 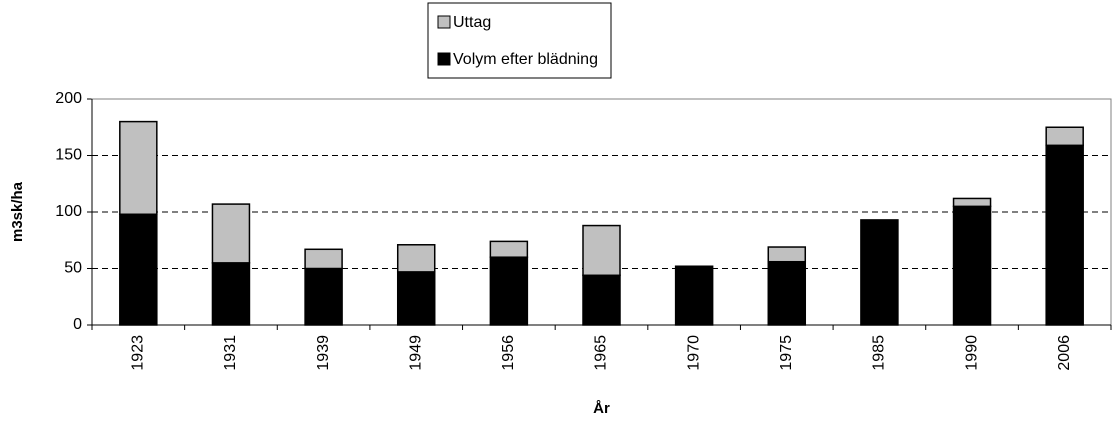 What do you see at coordinates (472, 22) in the screenshot?
I see `legend-label: Uttag` at bounding box center [472, 22].